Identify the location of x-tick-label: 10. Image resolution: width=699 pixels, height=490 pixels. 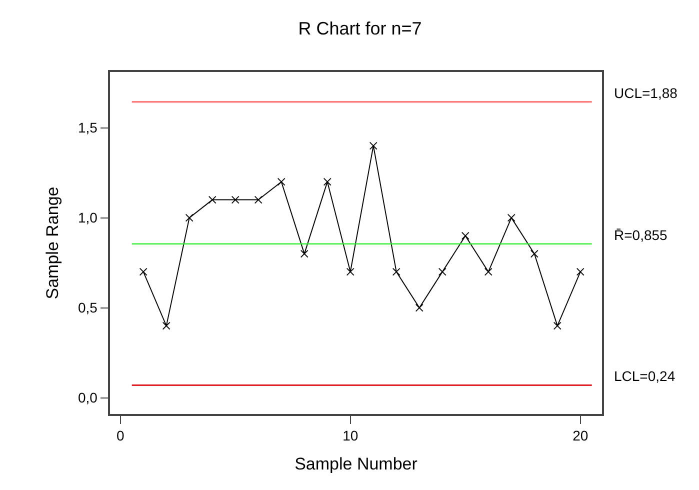
(350, 436).